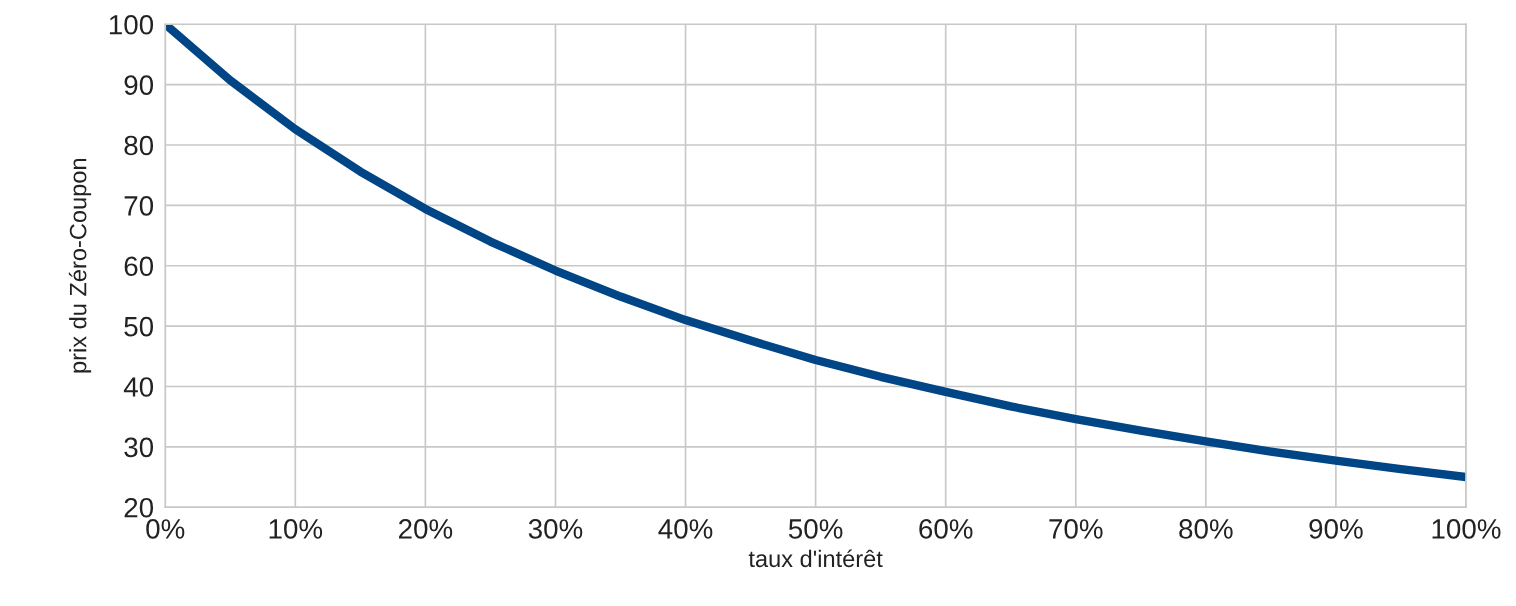 This screenshot has height=606, width=1516. I want to click on x-tick-label: 70%, so click(1076, 529).